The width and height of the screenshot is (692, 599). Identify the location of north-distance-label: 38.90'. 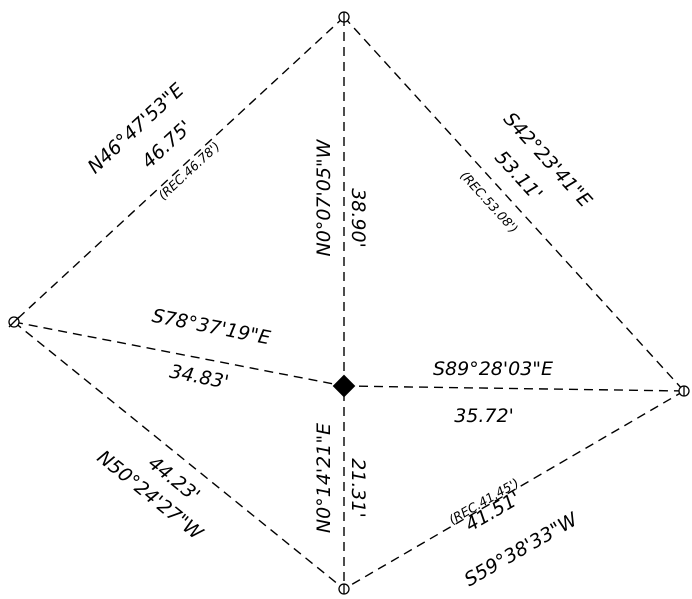
(358, 218).